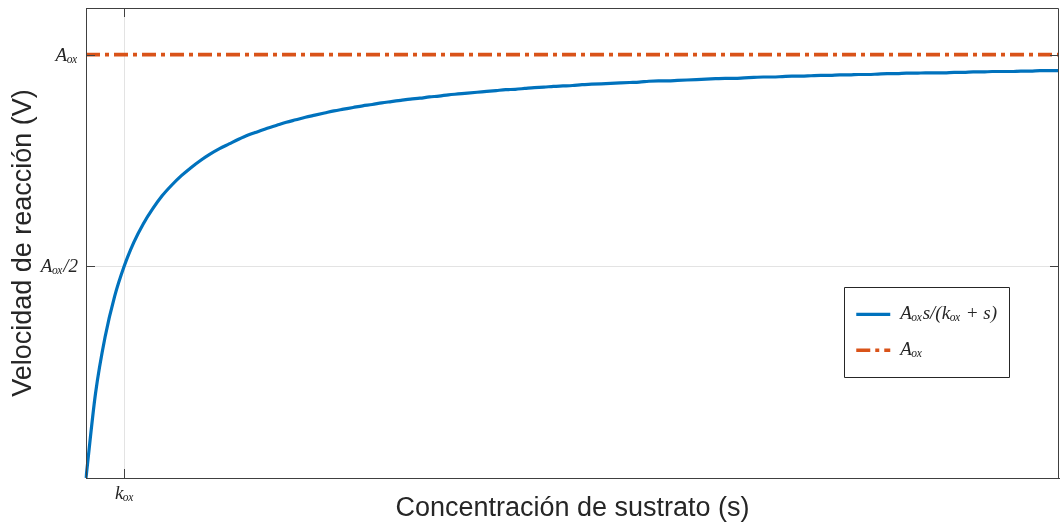  I want to click on ref-line-label: Aₒₓ/2, so click(58, 265).